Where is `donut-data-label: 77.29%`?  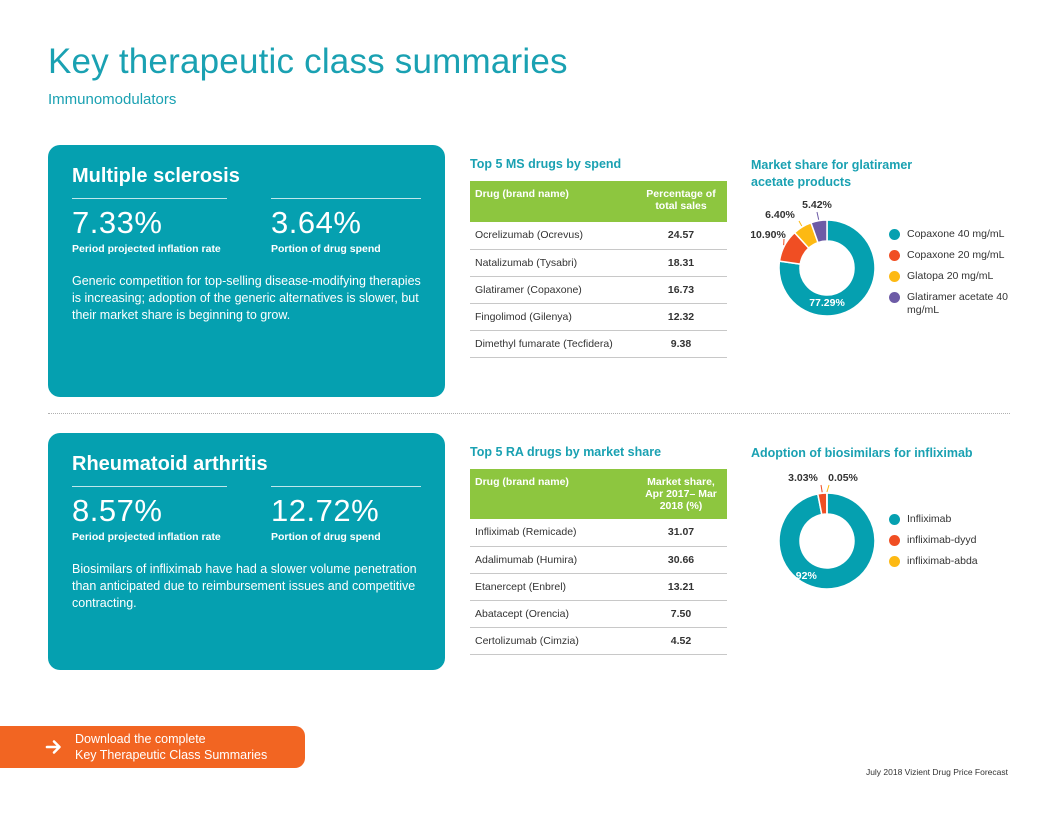 donut-data-label: 77.29% is located at coordinates (827, 303).